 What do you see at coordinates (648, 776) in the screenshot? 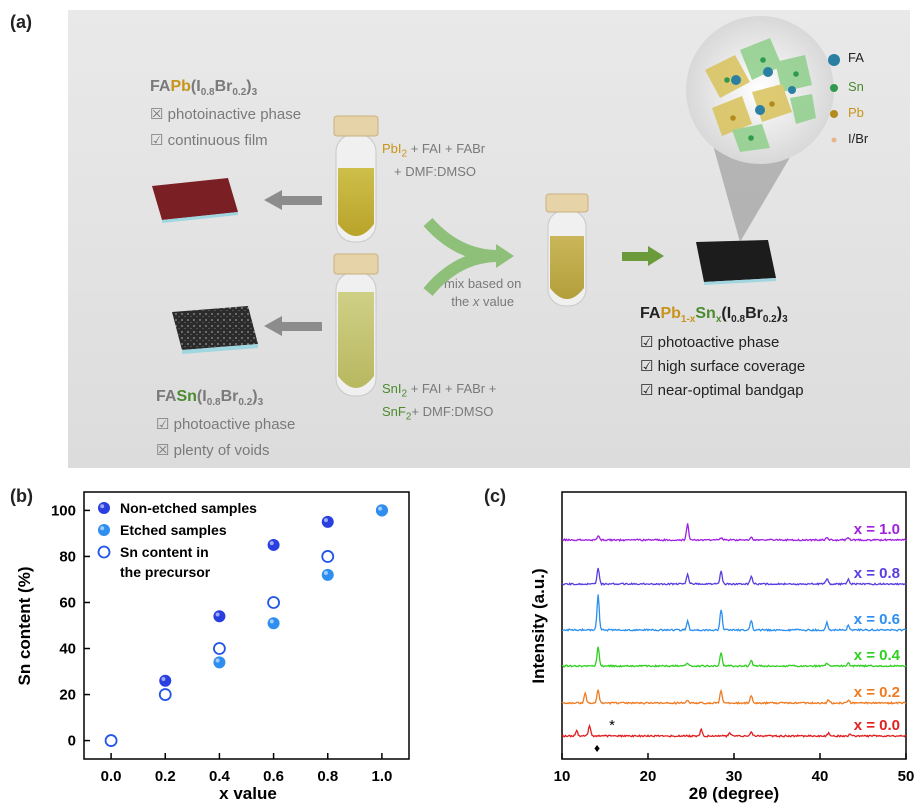
I see `chart-c-xtick-label: 20` at bounding box center [648, 776].